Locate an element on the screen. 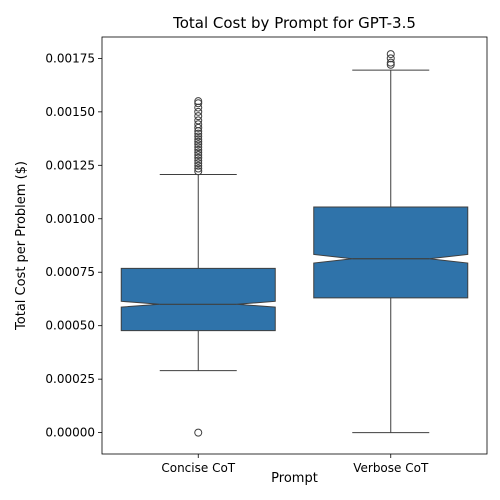 This screenshot has width=500, height=500. y-tick-label: 0.00125 is located at coordinates (70, 165).